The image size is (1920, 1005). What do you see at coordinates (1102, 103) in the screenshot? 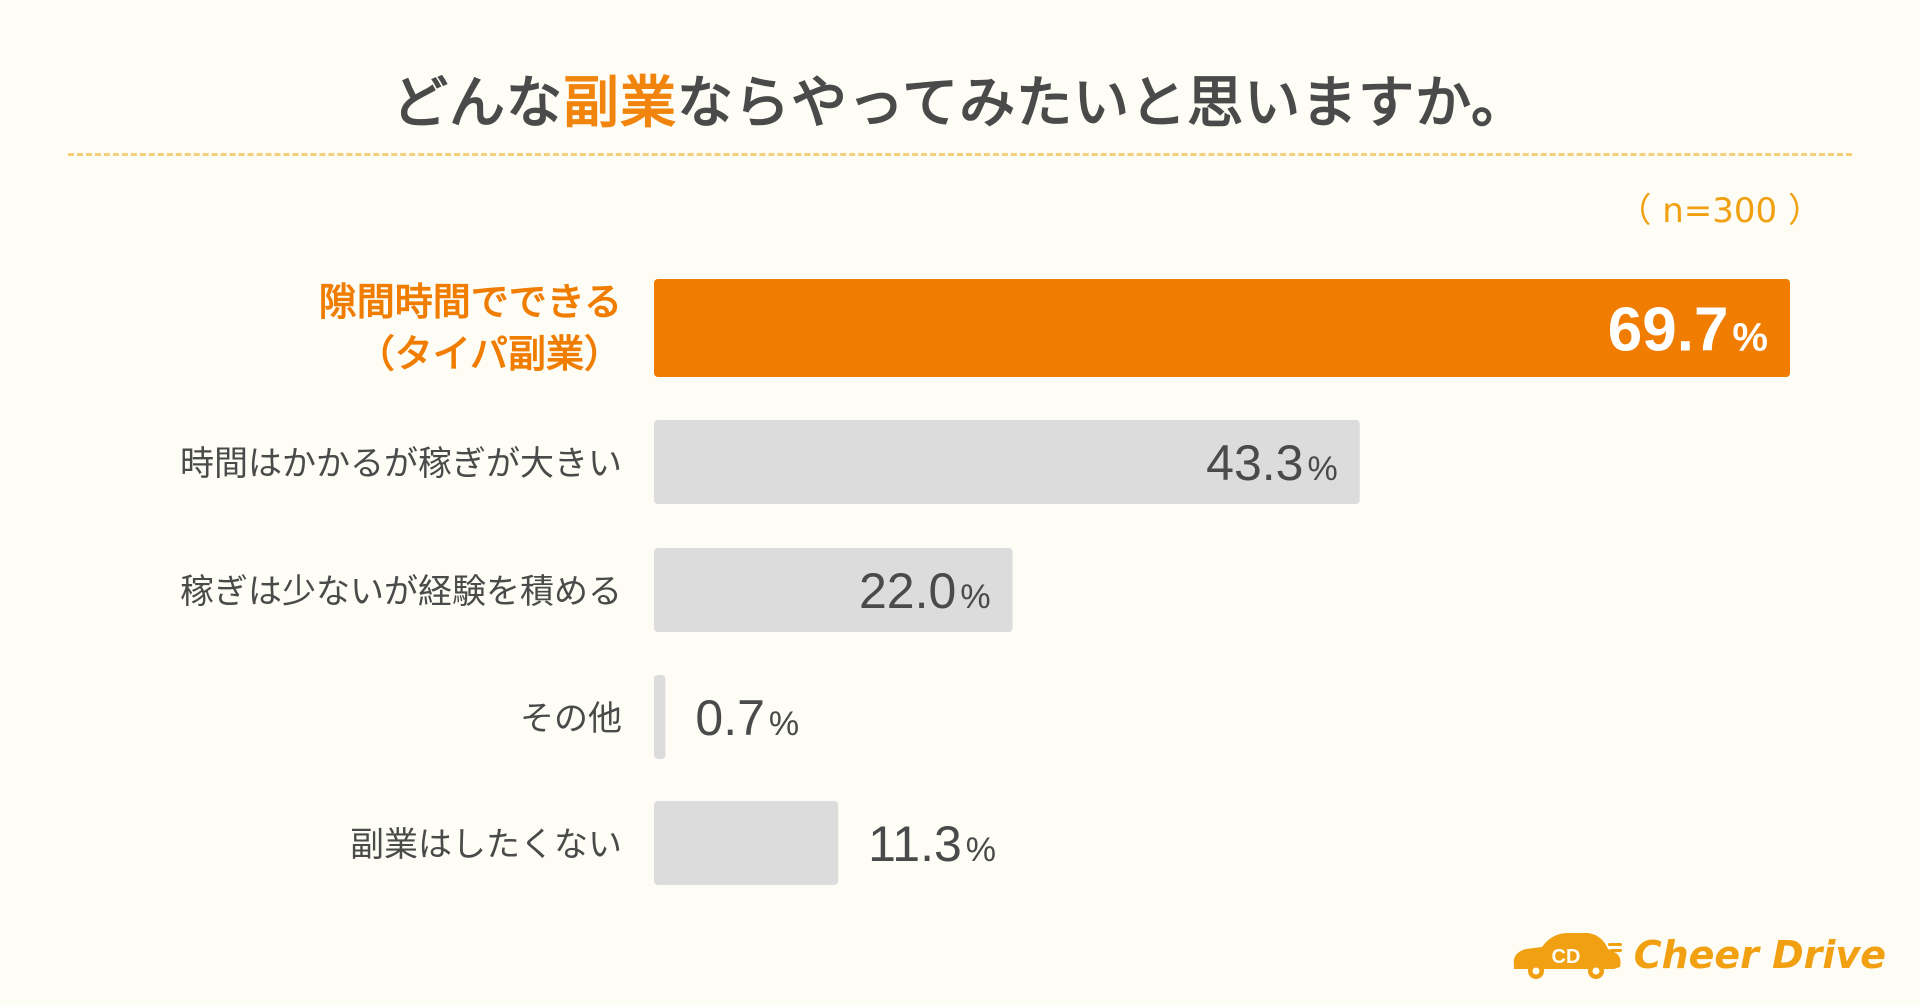
I see `title-suffix: ならやってみたいと思いますか。` at bounding box center [1102, 103].